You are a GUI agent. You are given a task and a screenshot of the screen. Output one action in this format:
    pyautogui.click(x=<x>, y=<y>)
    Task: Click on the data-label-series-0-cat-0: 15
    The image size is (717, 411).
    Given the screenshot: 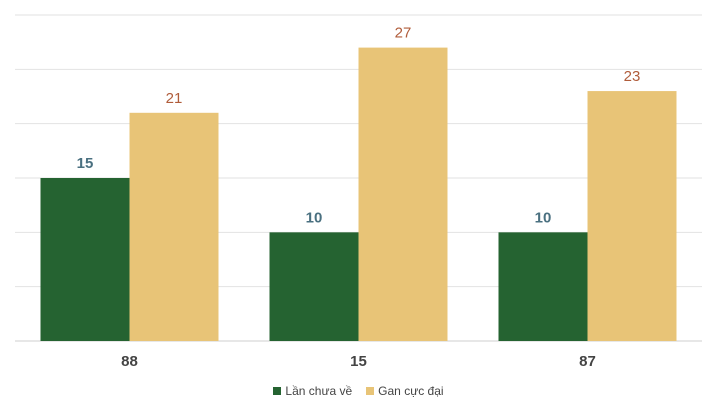 What is the action you would take?
    pyautogui.click(x=85, y=163)
    